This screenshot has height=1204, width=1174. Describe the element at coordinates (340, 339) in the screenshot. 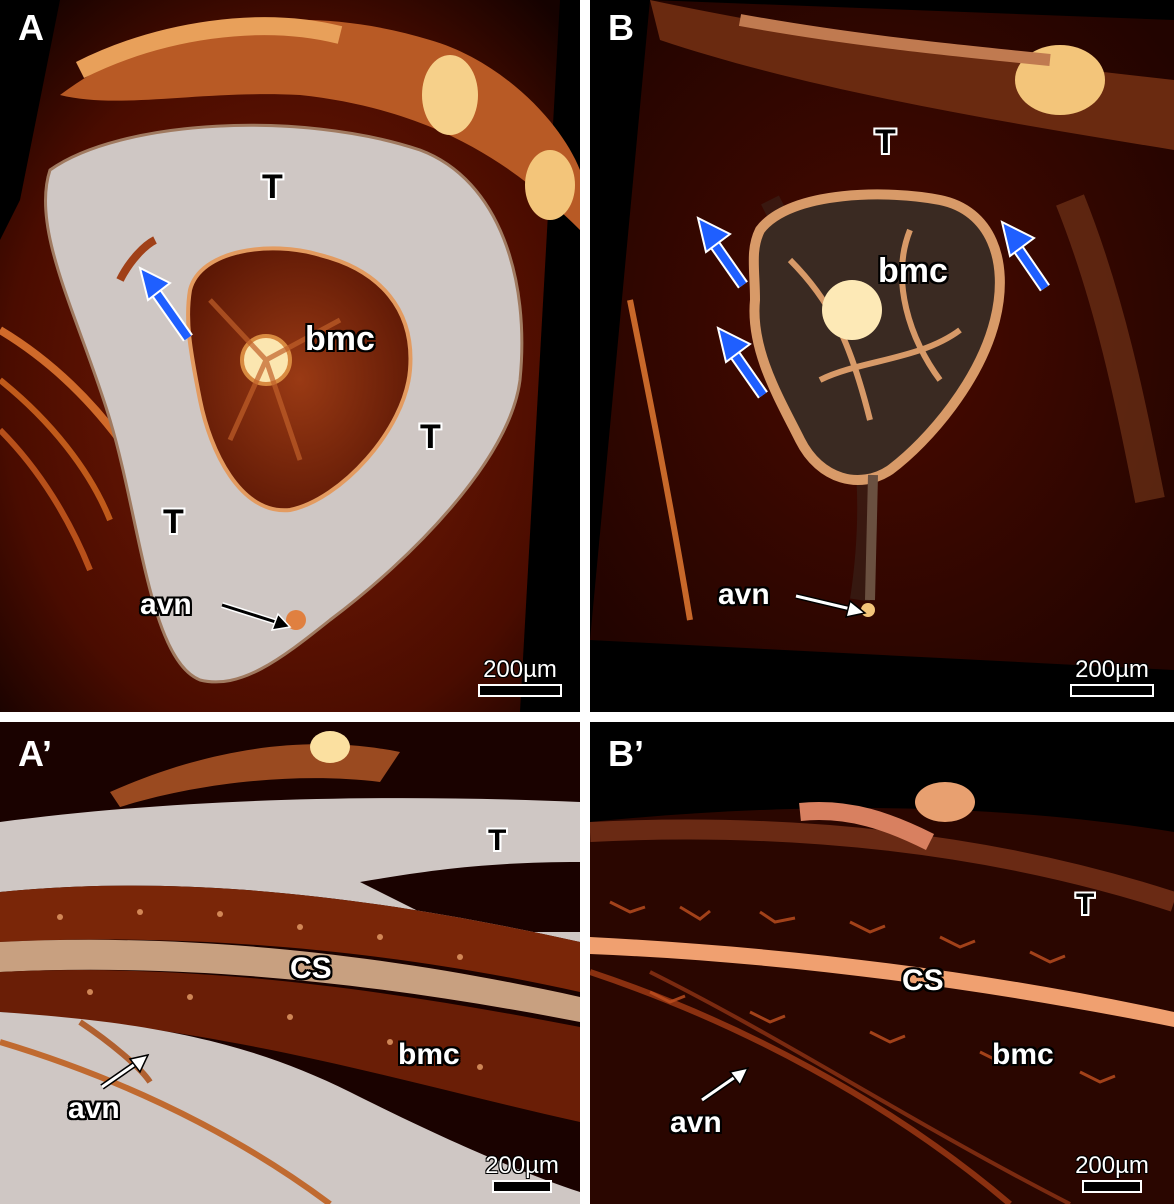

I see `panel-a-label-bmc: bmc` at that location.